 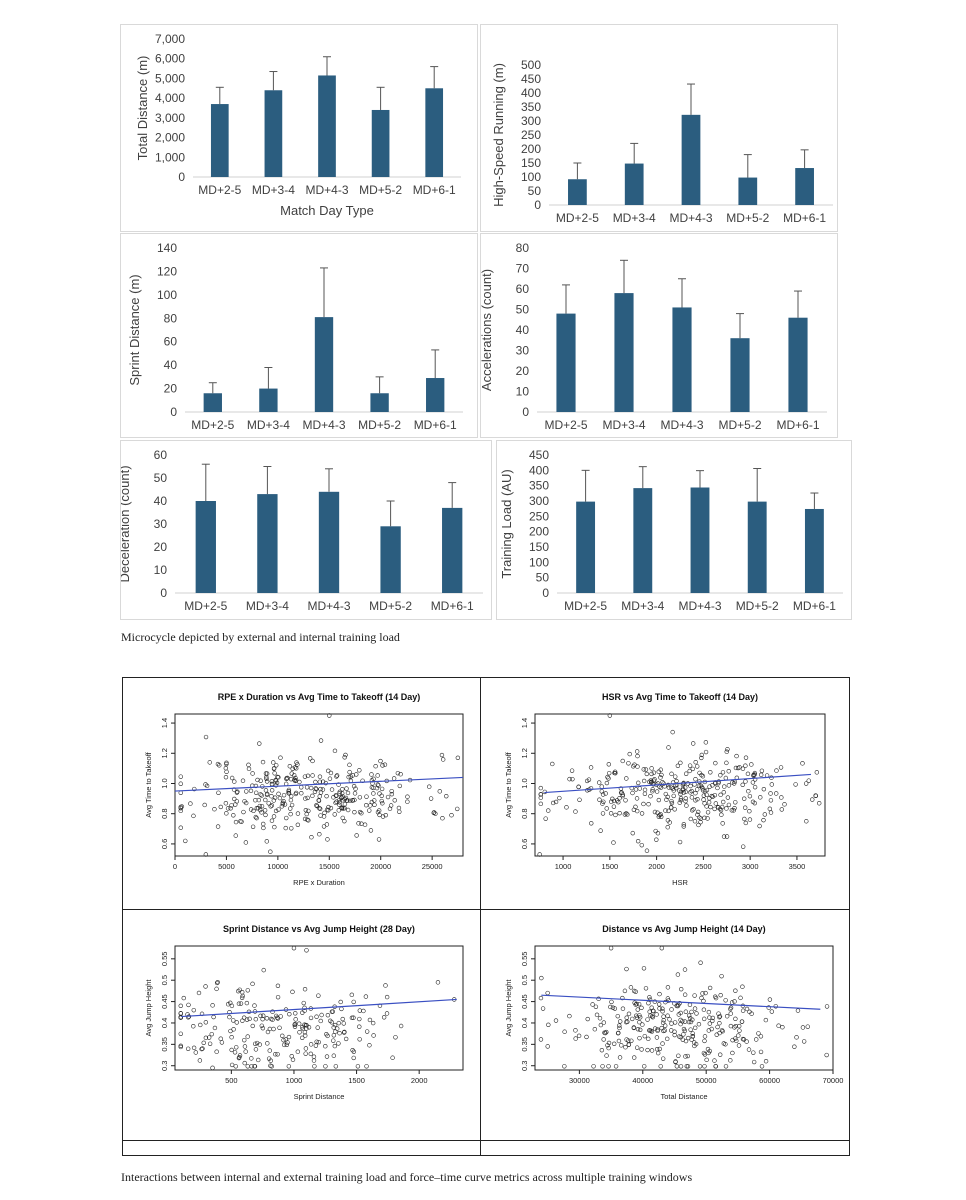 What do you see at coordinates (434, 132) in the screenshot?
I see `bar-MD+6-1` at bounding box center [434, 132].